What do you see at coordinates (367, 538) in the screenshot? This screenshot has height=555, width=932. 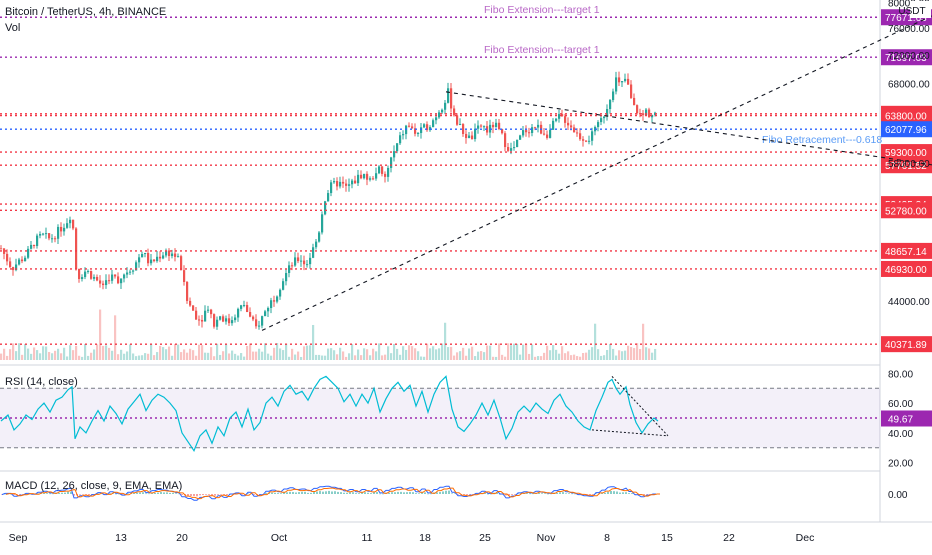 I see `time-tick-label: 11` at bounding box center [367, 538].